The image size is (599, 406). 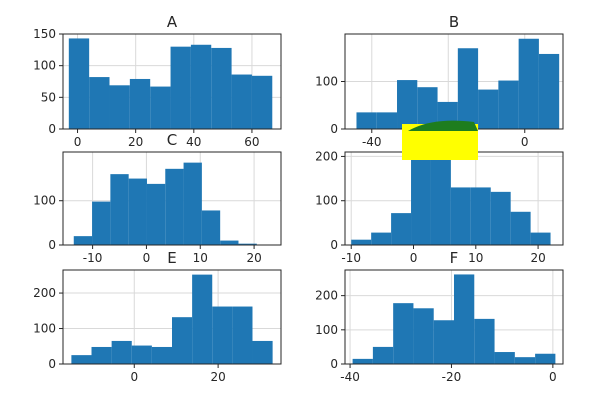 What do you see at coordinates (553, 377) in the screenshot?
I see `panel-f-xtick-label-2: 0` at bounding box center [553, 377].